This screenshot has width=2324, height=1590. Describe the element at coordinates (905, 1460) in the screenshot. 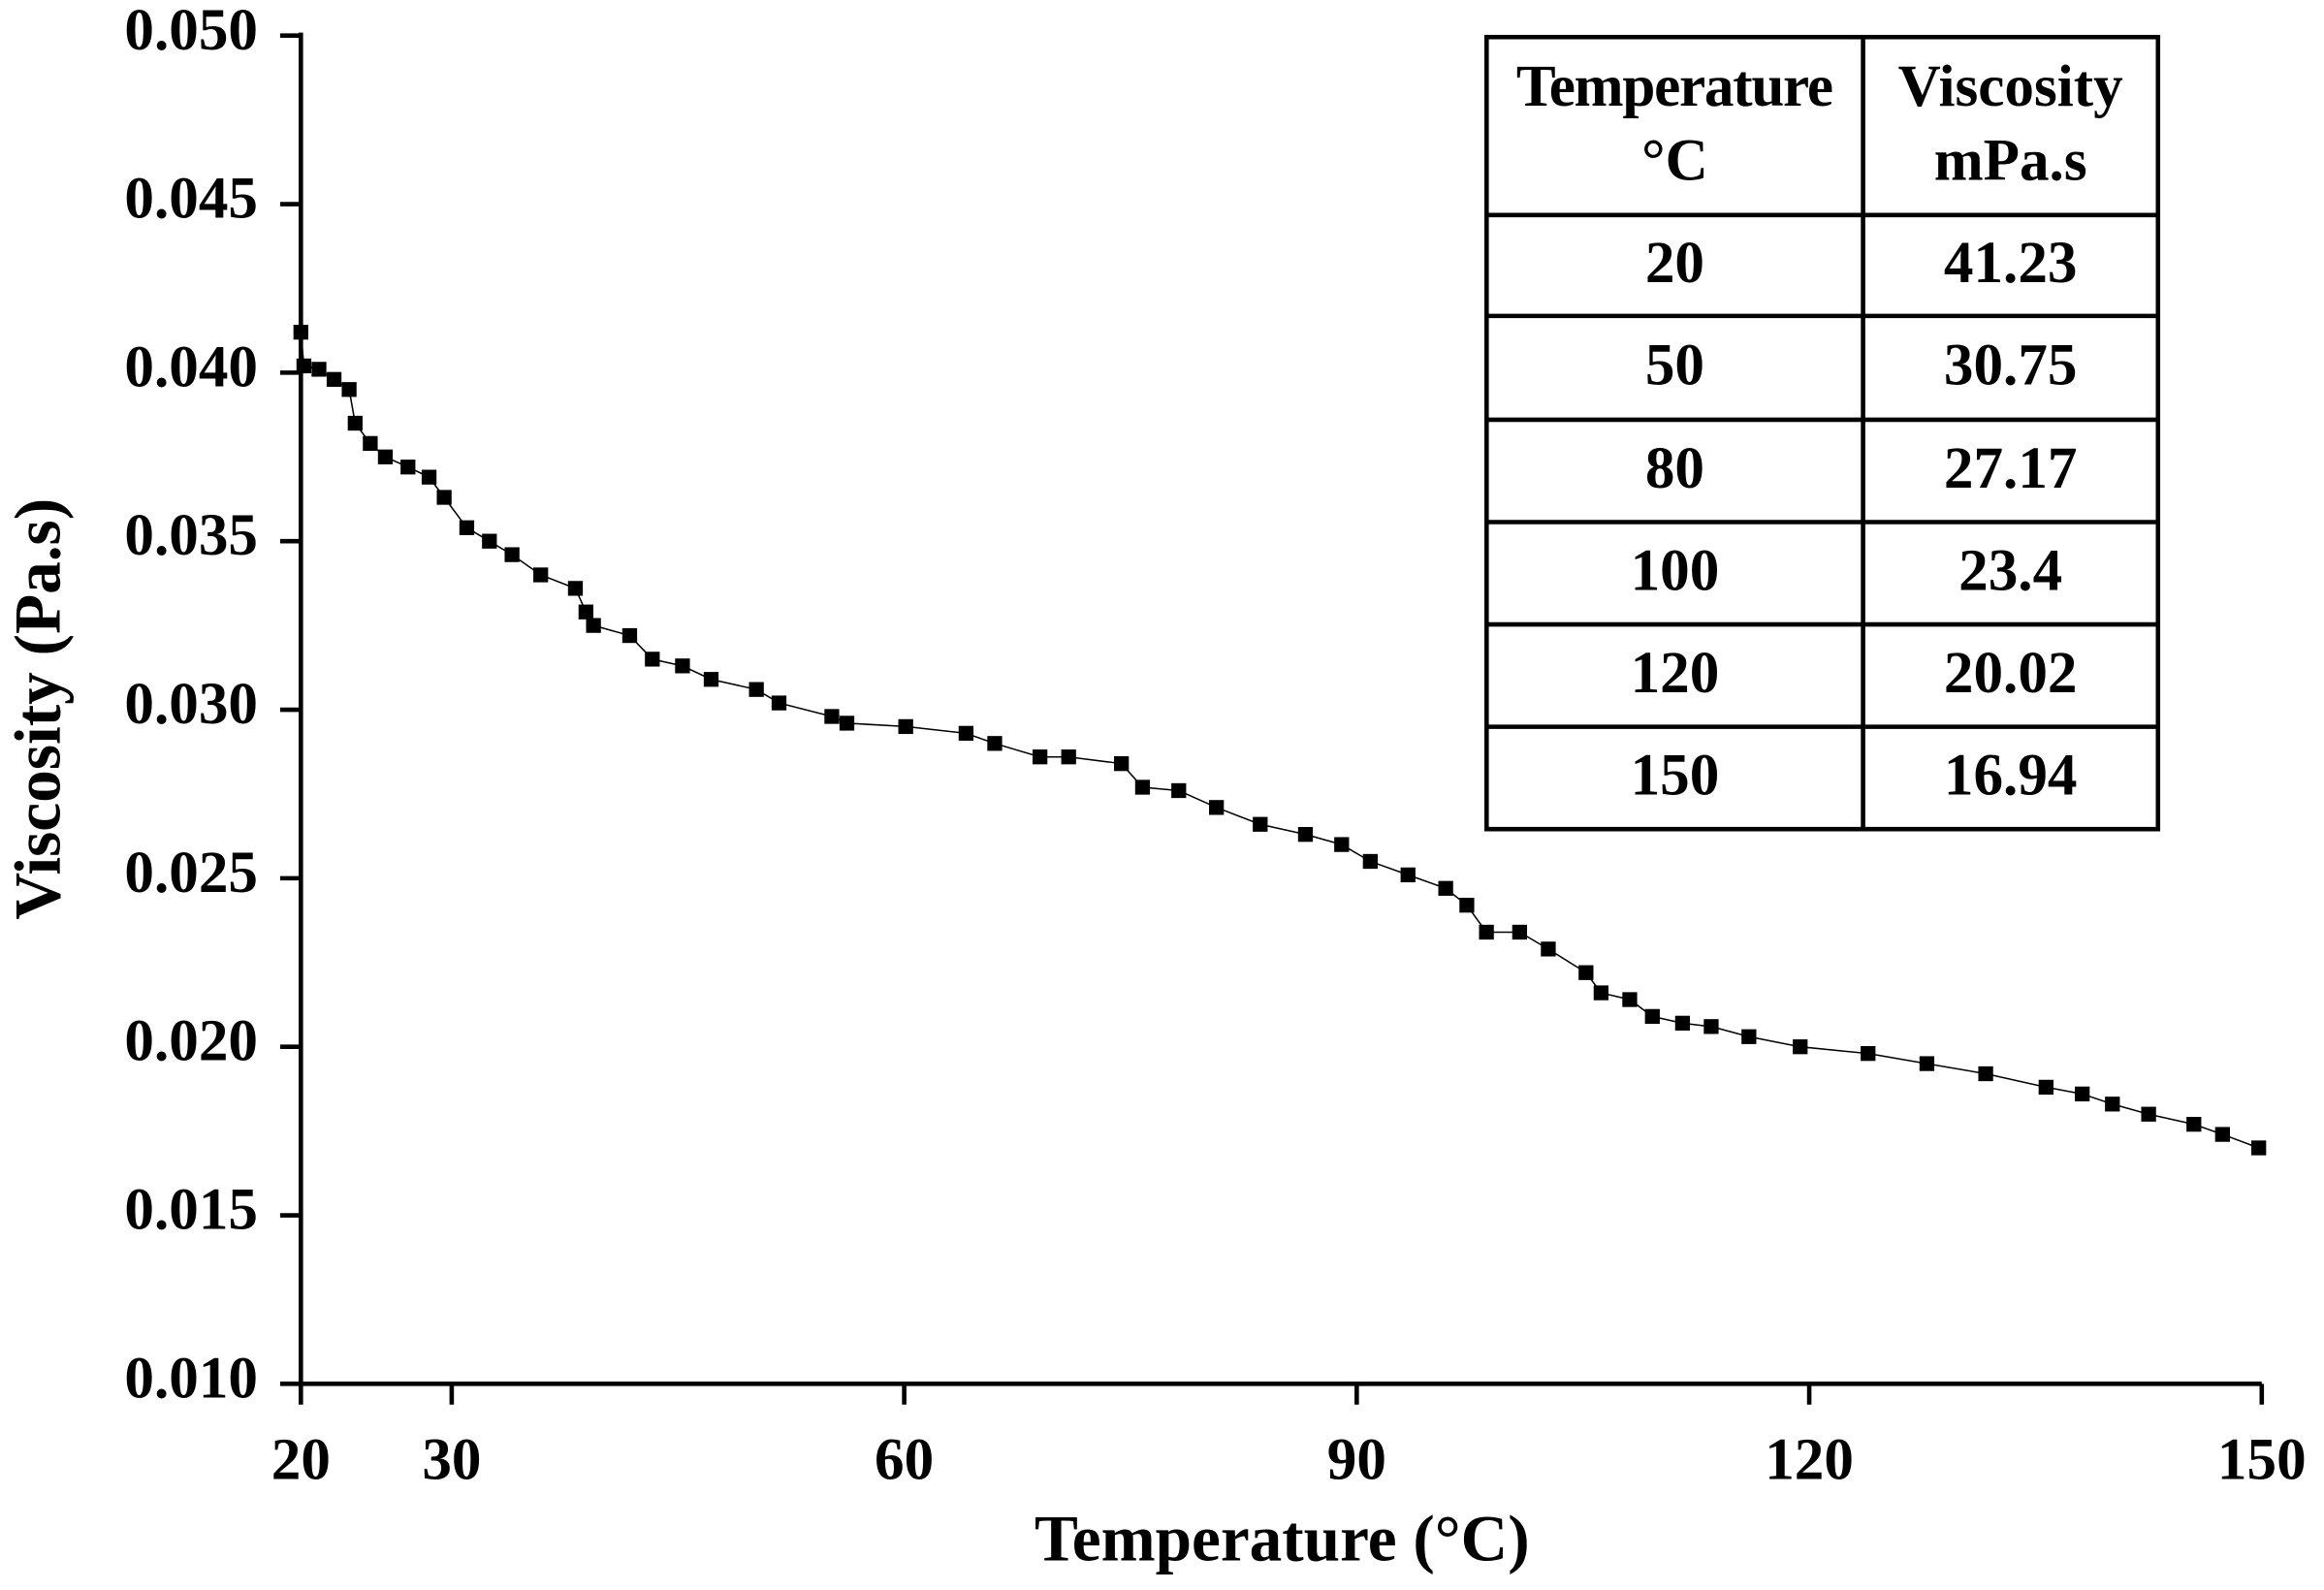

I see `x-tick-label: 60` at that location.